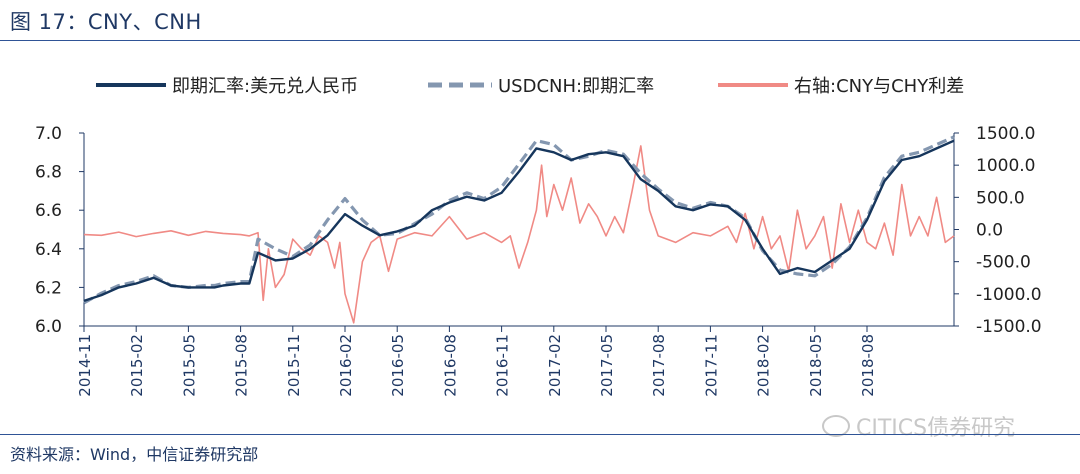 Image resolution: width=1080 pixels, height=474 pixels. What do you see at coordinates (48, 134) in the screenshot?
I see `y-left-tick-label: 7.0` at bounding box center [48, 134].